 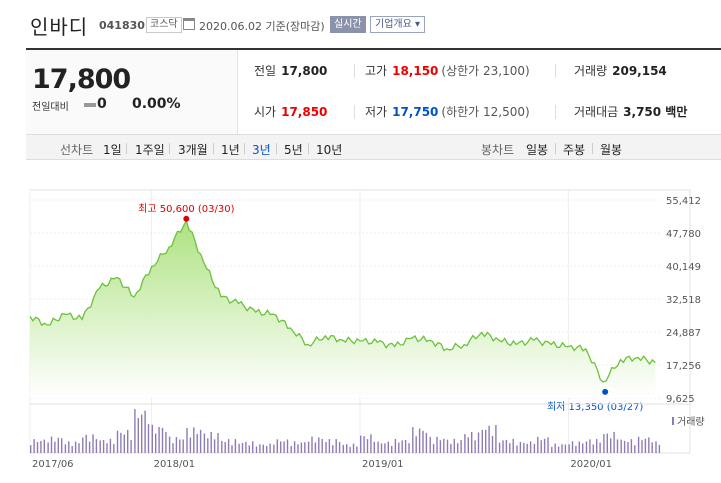 I want to click on volume-label: 거래량, so click(x=591, y=71).